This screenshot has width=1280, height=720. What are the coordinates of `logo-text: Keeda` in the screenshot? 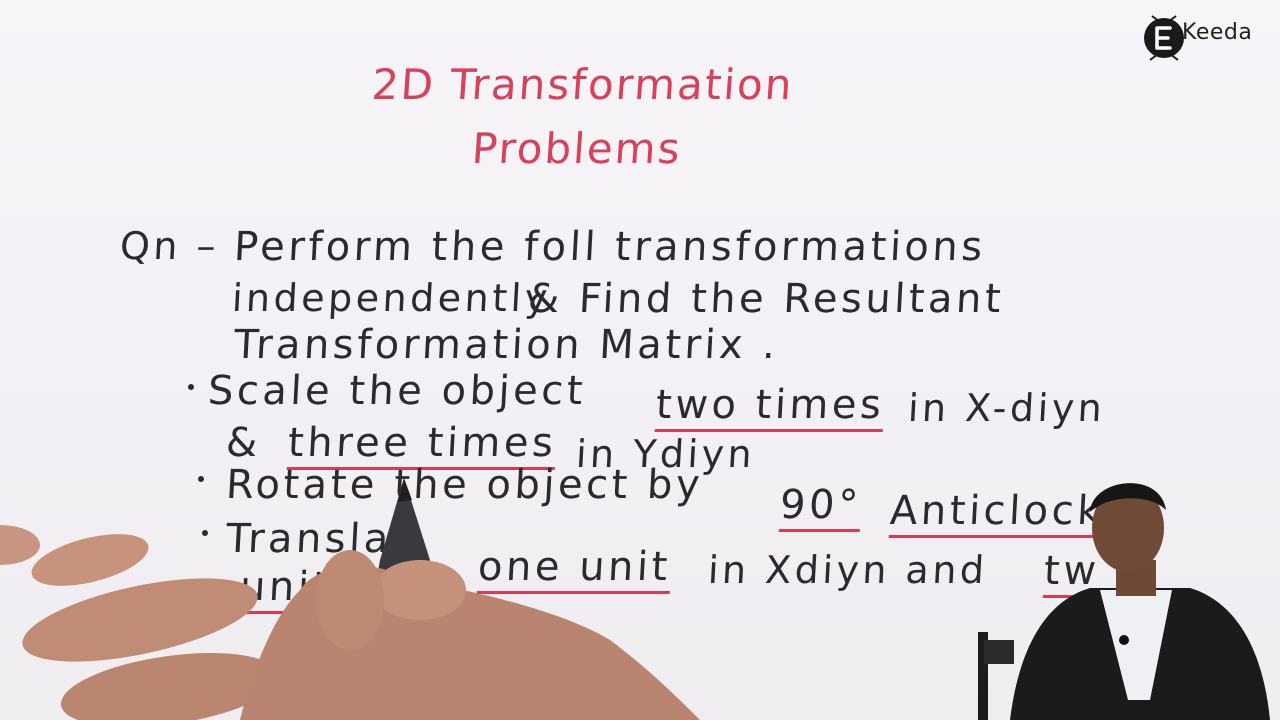 It's located at (1217, 32).